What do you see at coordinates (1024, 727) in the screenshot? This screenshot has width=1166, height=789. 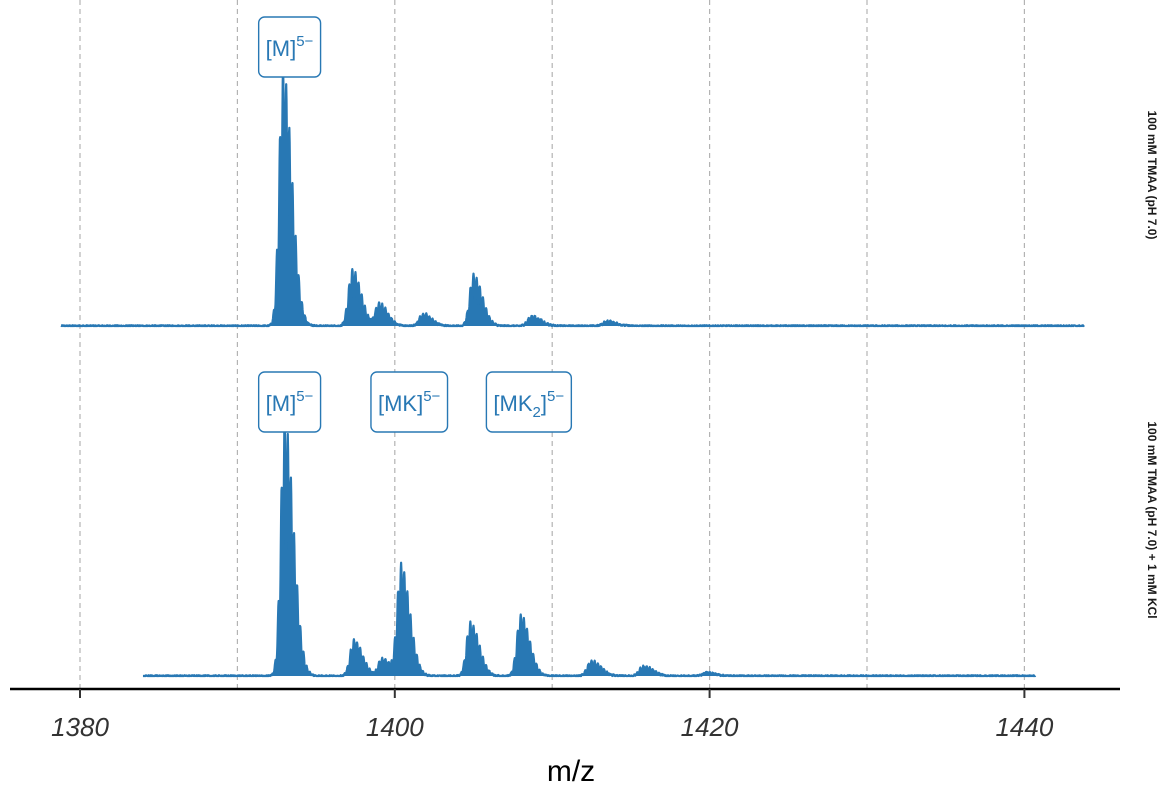 I see `x-tick-label: 1440` at bounding box center [1024, 727].